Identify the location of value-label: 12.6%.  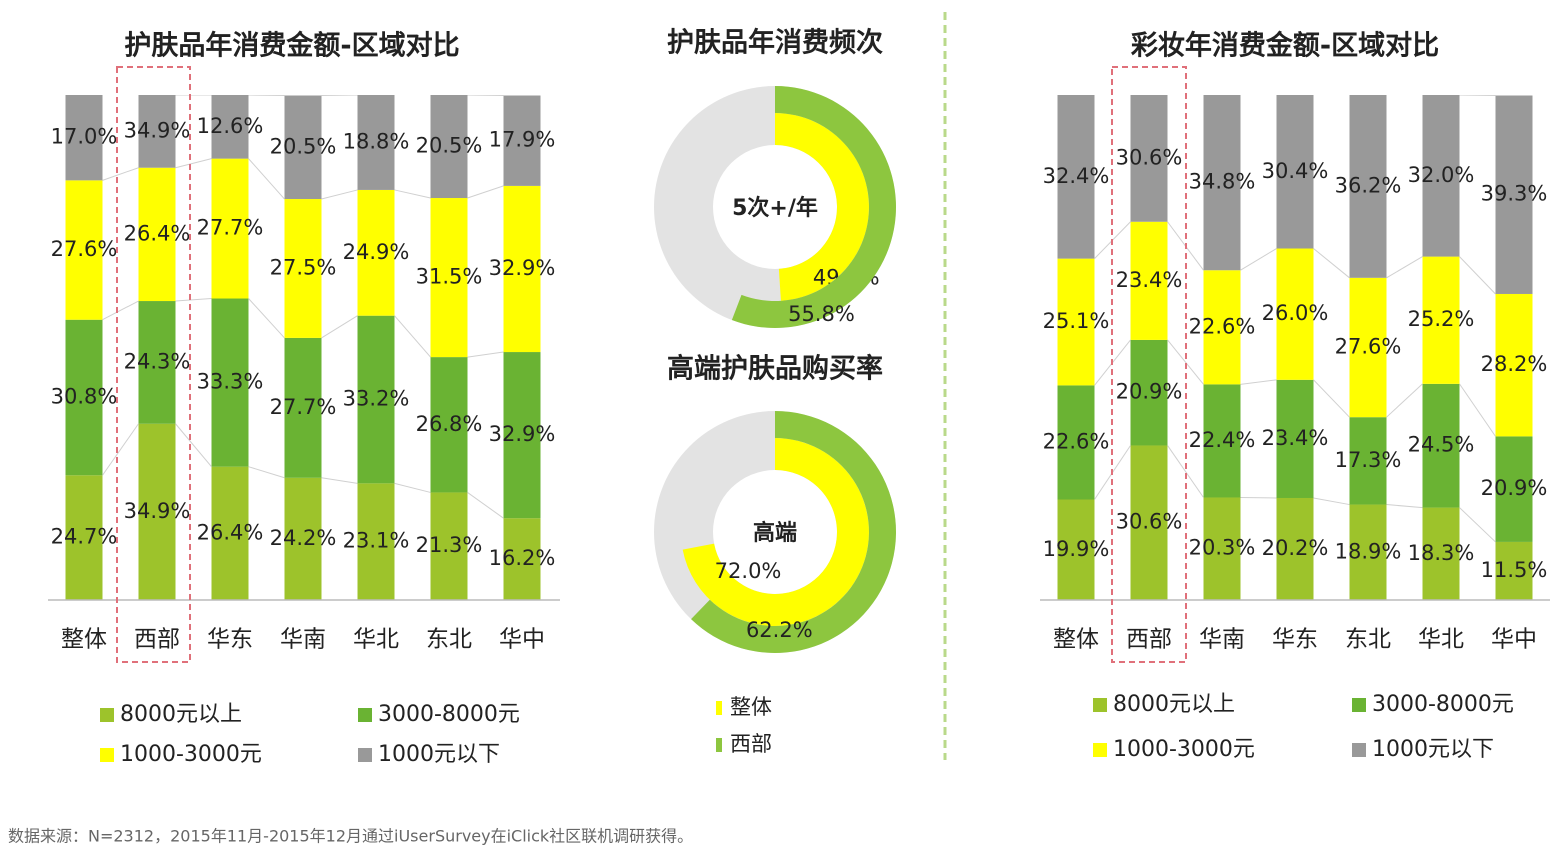
(230, 126).